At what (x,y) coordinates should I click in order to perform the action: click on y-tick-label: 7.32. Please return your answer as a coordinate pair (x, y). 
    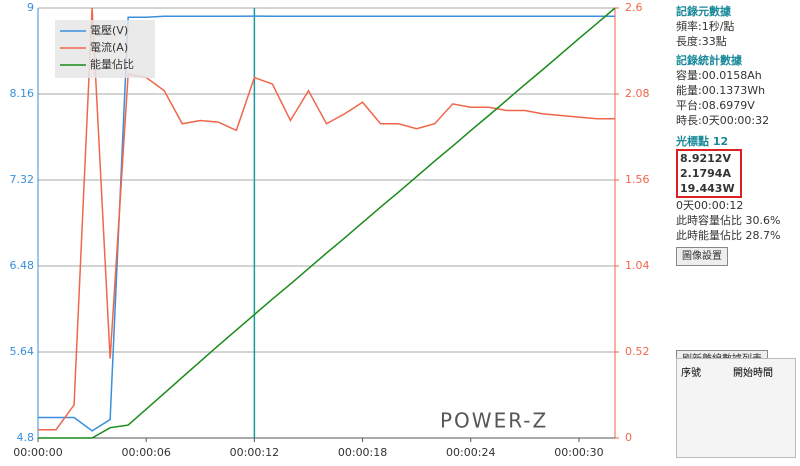
    Looking at the image, I should click on (22, 179).